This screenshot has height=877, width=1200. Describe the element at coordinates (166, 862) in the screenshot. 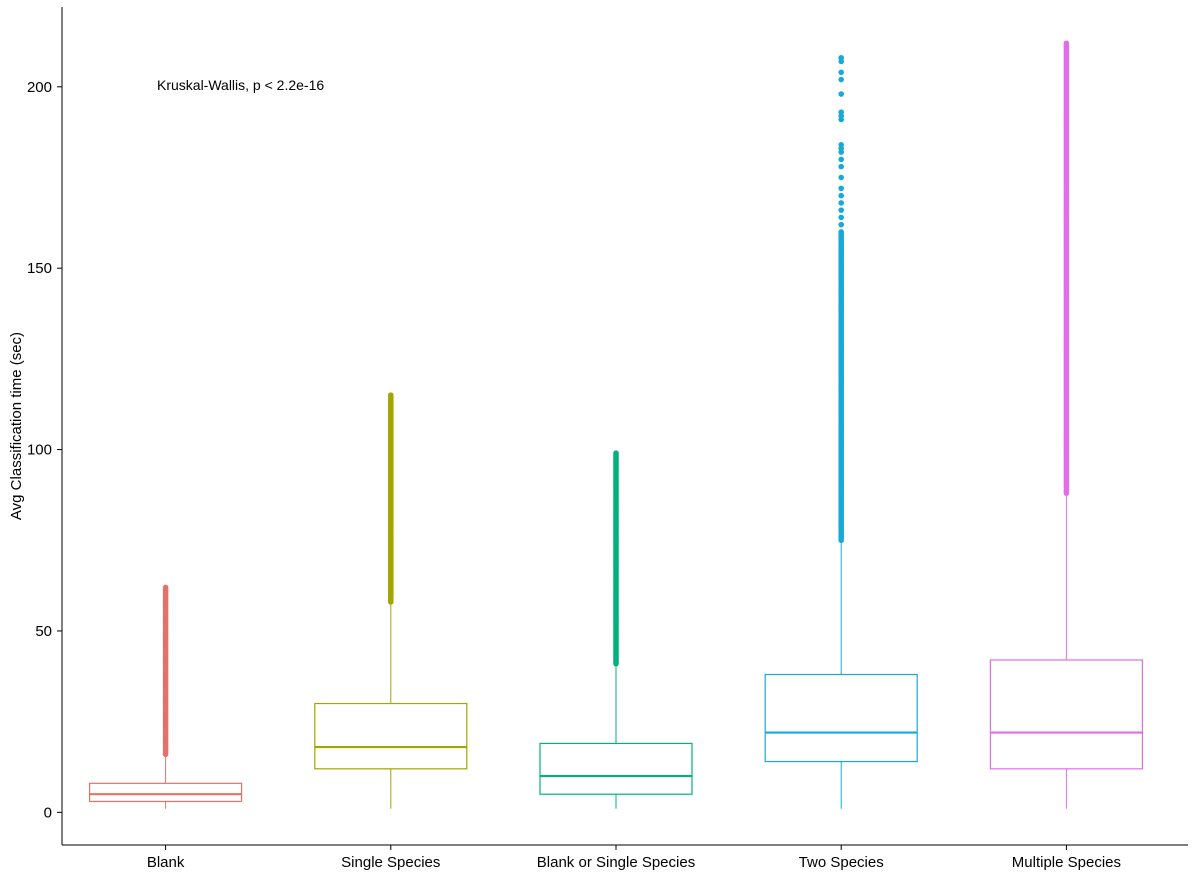

I see `x-tick-label: Blank` at that location.